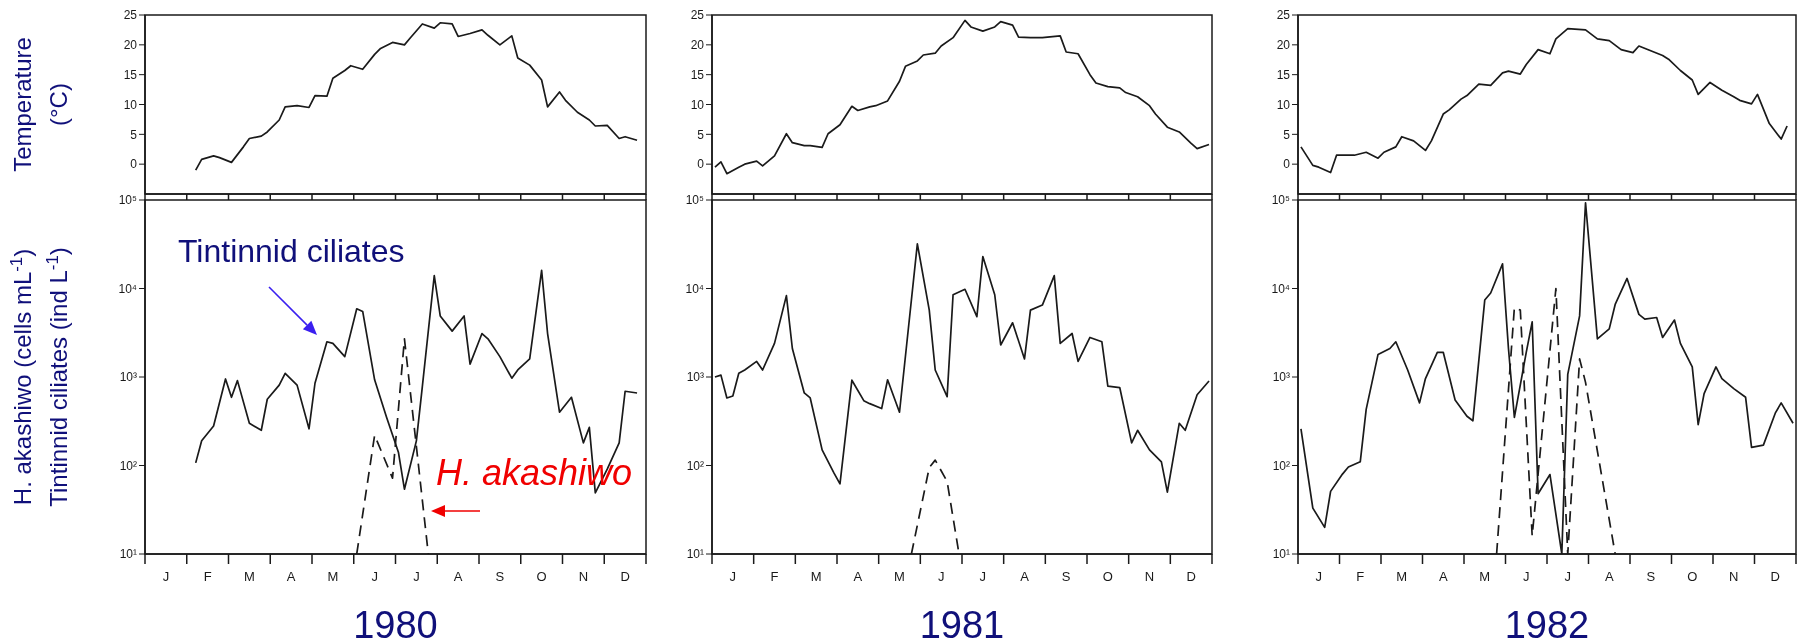 This screenshot has width=1807, height=638. I want to click on x-axis-title: 1982, so click(1547, 621).